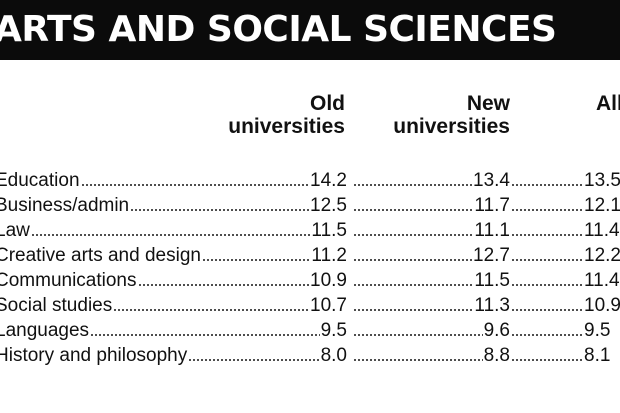 The image size is (620, 413). Describe the element at coordinates (565, 205) in the screenshot. I see `all-cell: 12.1` at that location.